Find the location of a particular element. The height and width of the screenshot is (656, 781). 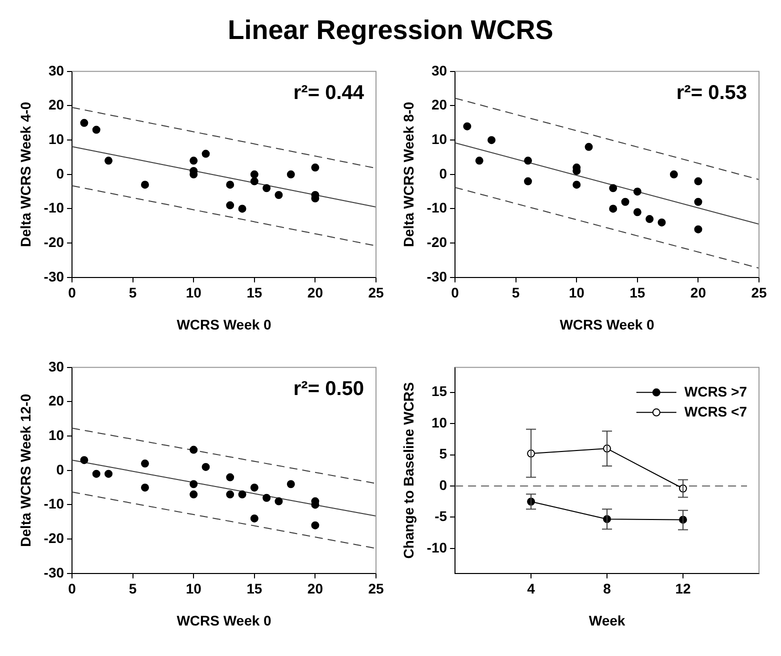

x-tick-label: 4 is located at coordinates (531, 588).